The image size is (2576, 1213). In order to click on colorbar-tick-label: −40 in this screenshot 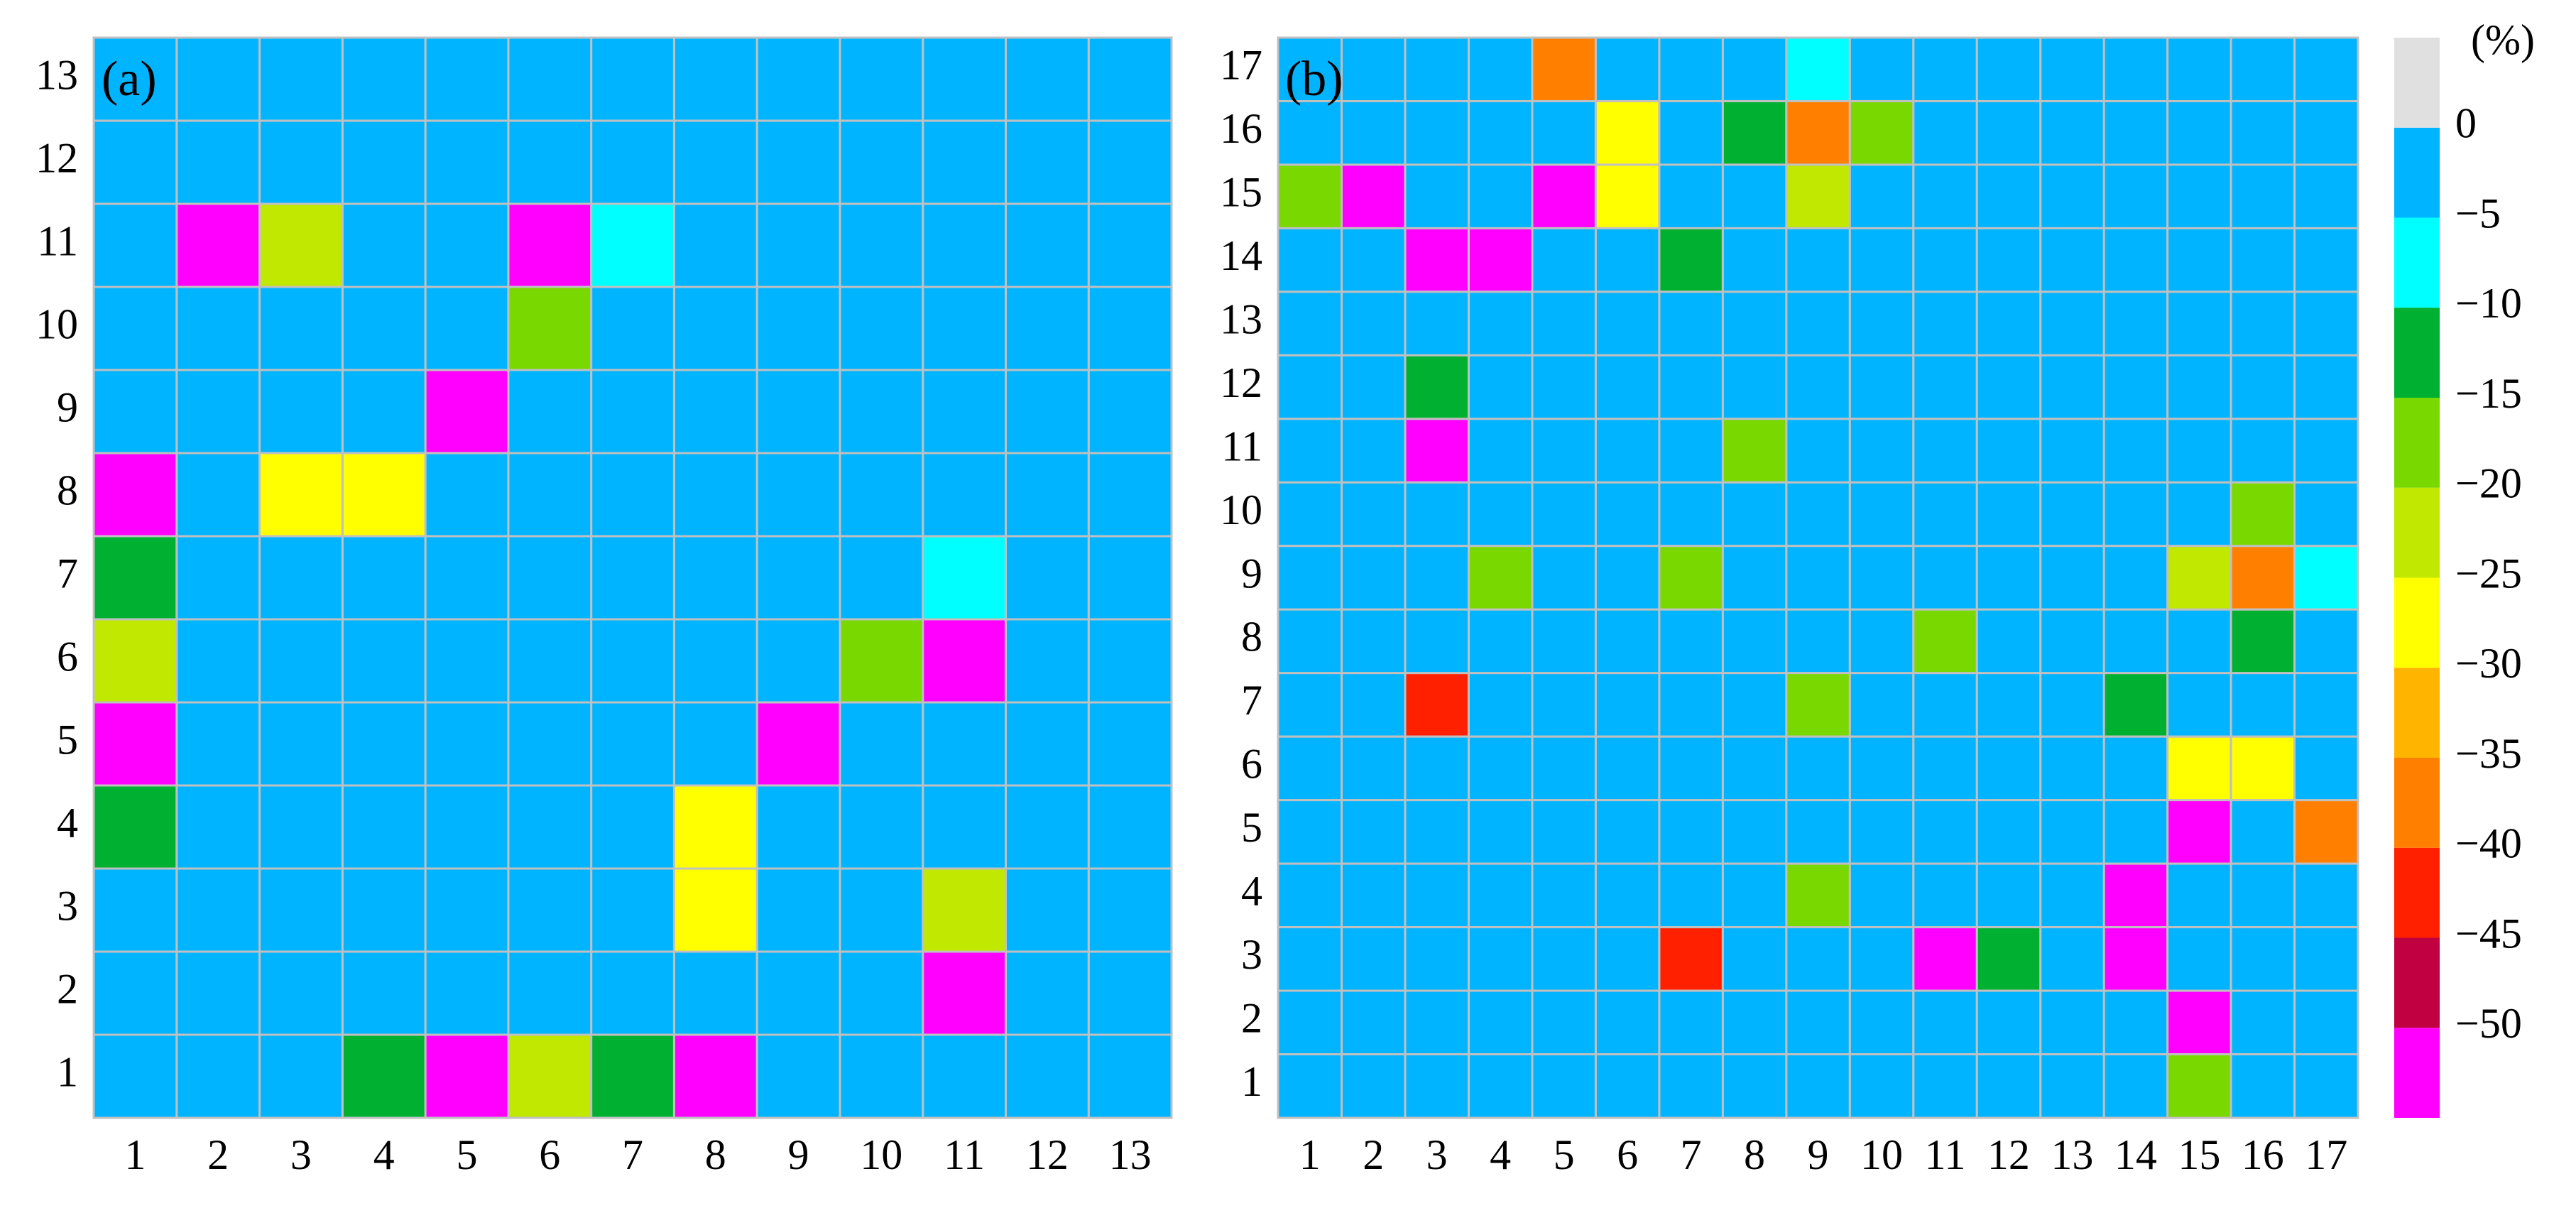, I will do `click(2488, 843)`.